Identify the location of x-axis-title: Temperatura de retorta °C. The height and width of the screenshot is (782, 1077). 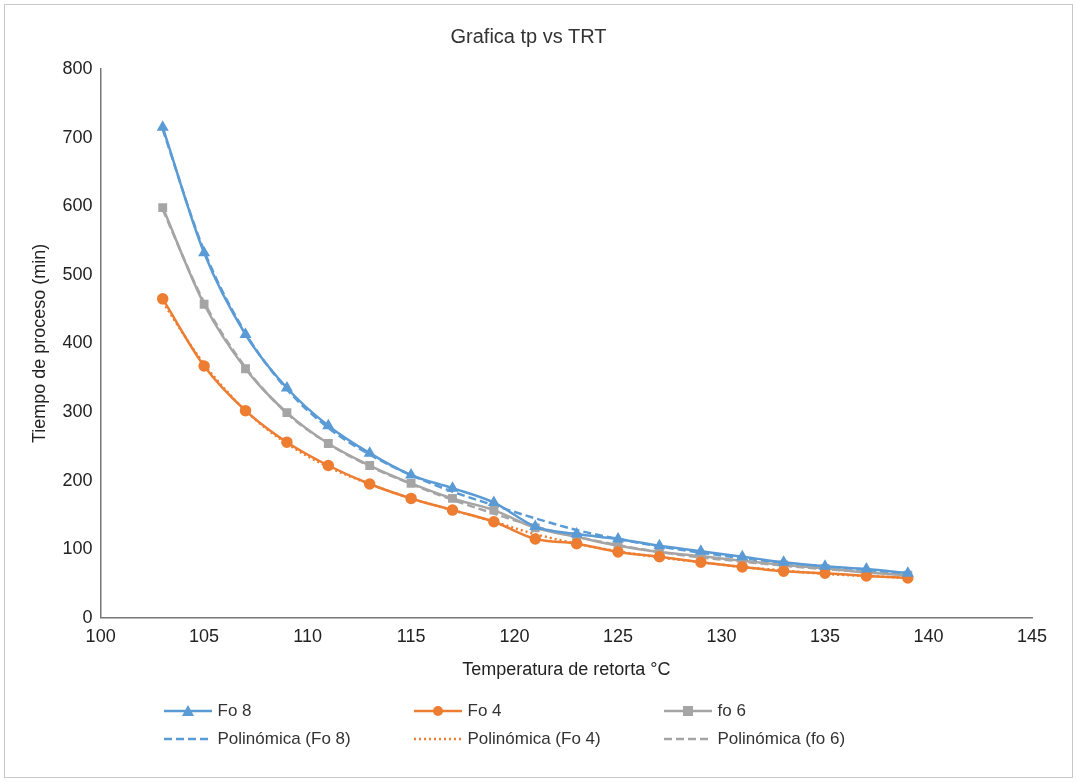
(566, 669).